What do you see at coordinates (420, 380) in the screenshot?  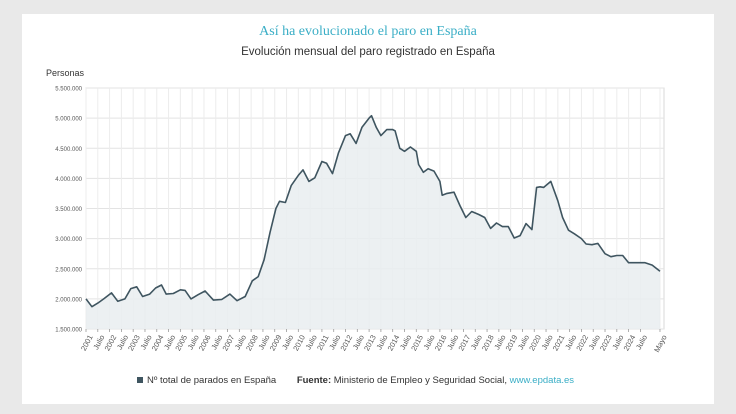 I see `source-text: Ministerio de Empleo y Seguridad Social,` at bounding box center [420, 380].